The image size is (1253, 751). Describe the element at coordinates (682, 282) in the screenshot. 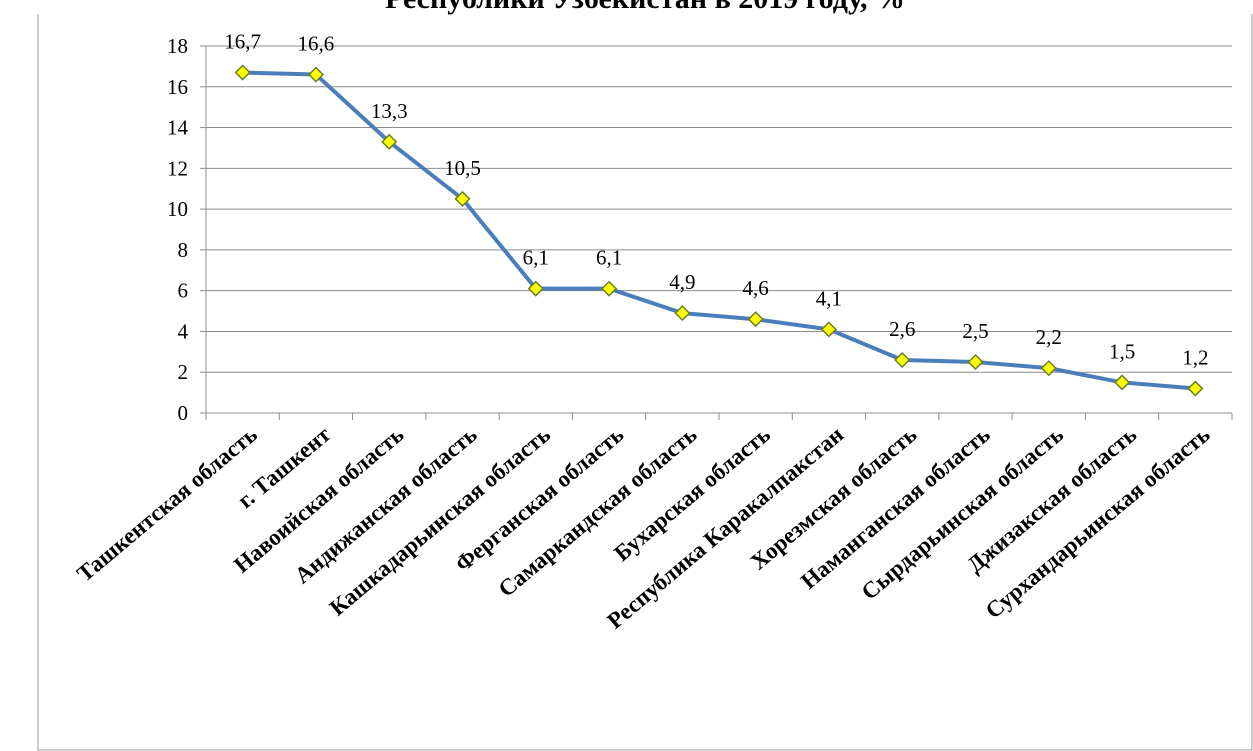

I see `data-label: 4,9` at that location.